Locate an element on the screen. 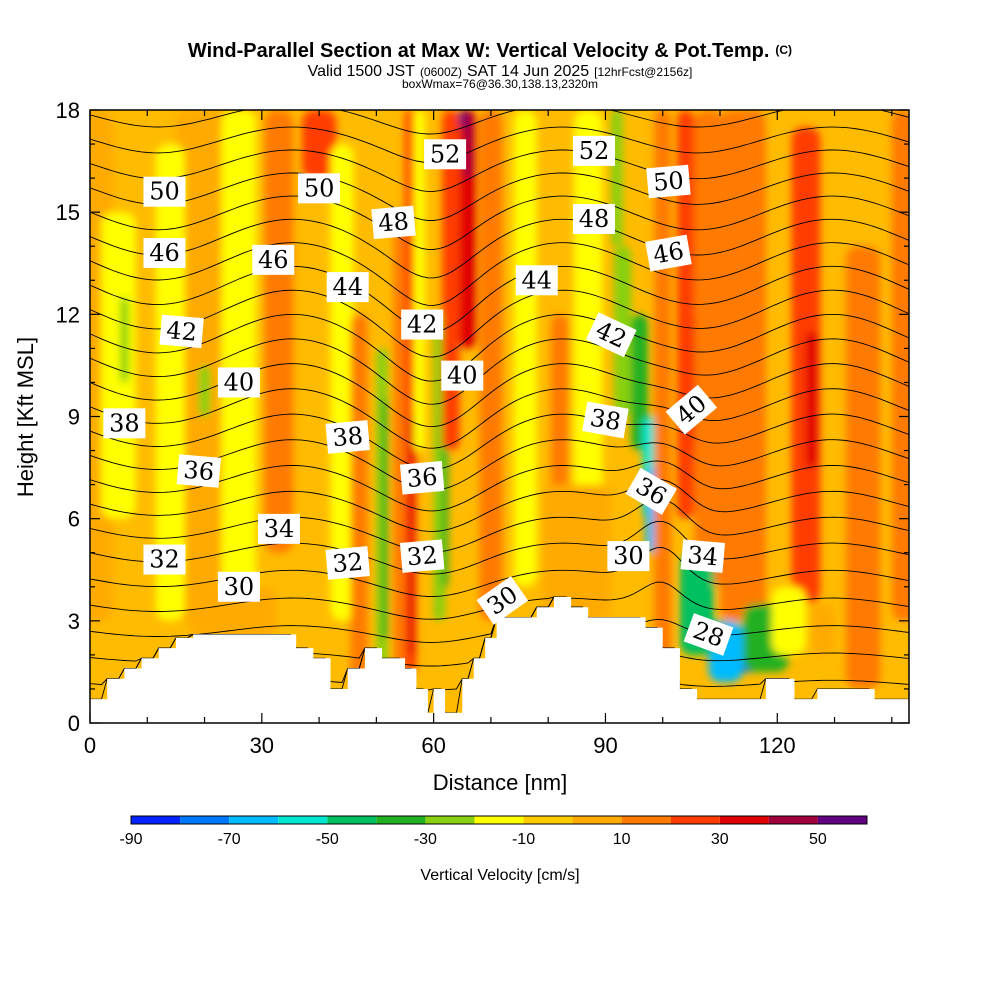  contour-label-6: 48 is located at coordinates (594, 218).